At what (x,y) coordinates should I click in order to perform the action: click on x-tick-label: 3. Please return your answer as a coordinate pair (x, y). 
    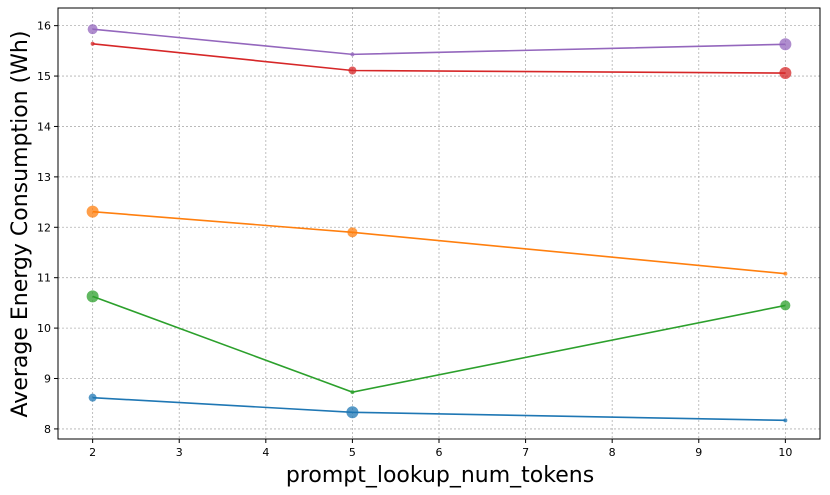
    Looking at the image, I should click on (179, 452).